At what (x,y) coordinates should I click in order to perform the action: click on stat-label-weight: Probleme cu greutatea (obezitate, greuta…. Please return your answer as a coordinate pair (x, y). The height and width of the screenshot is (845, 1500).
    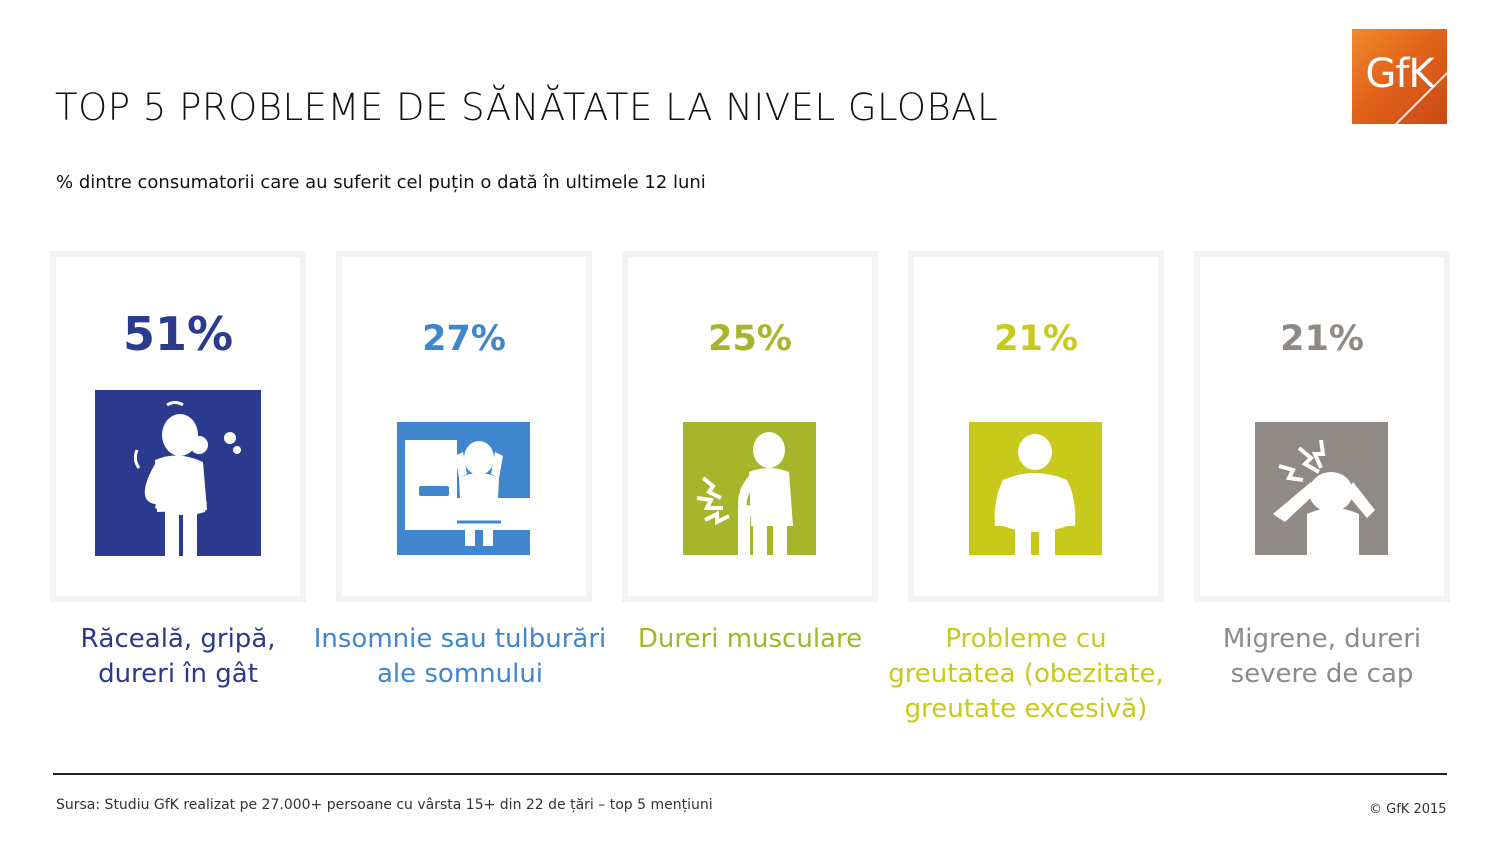
    Looking at the image, I should click on (1026, 674).